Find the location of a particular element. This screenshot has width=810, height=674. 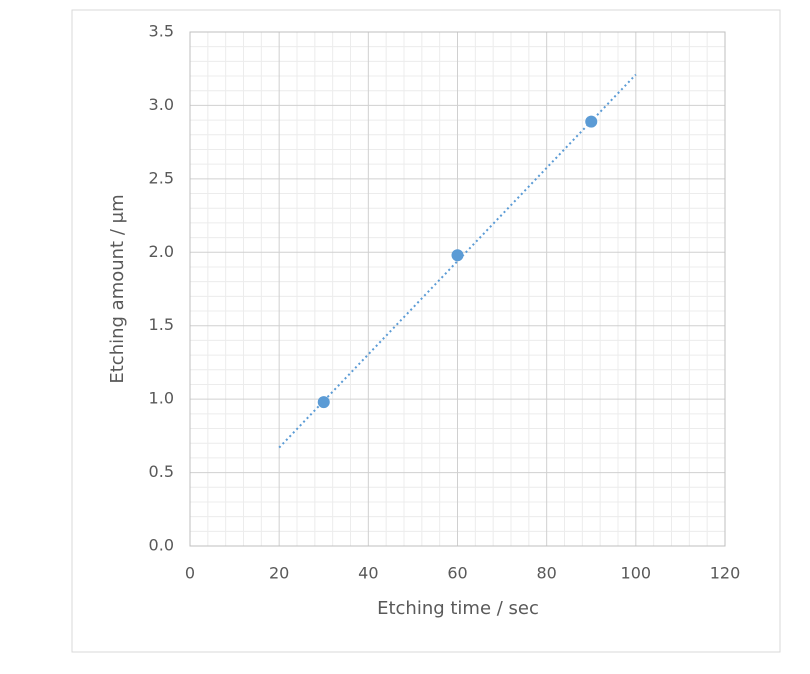

x-tick-label: 0 is located at coordinates (190, 573).